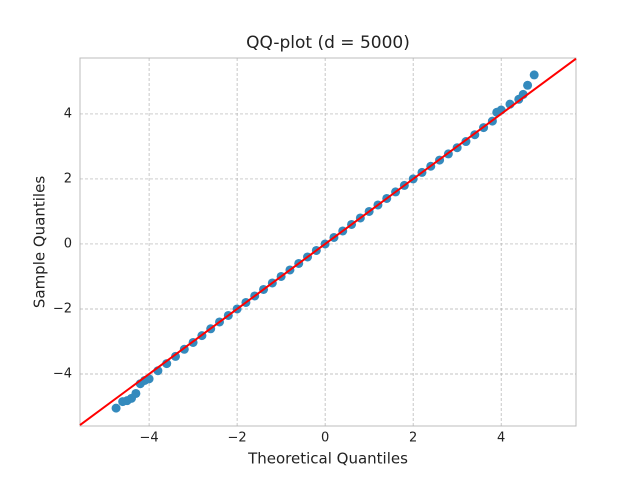  What do you see at coordinates (68, 178) in the screenshot?
I see `y-tick-label: 2` at bounding box center [68, 178].